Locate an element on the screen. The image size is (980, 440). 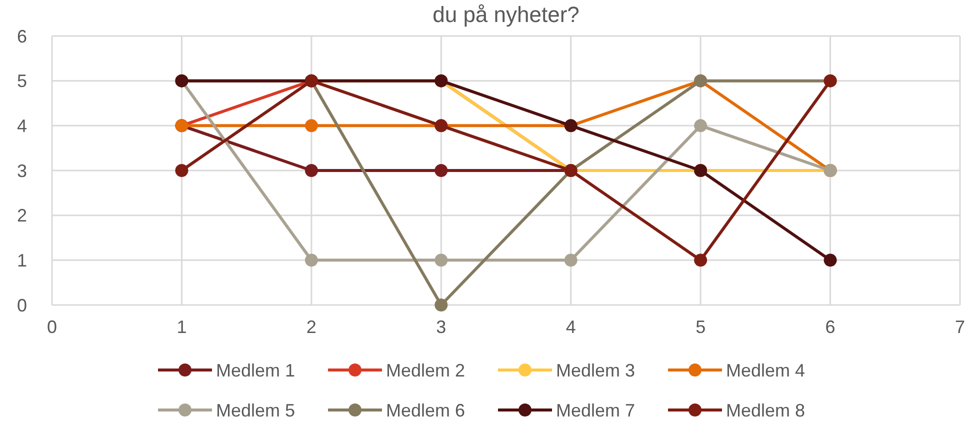
y-tick-label: 3 is located at coordinates (22, 170).